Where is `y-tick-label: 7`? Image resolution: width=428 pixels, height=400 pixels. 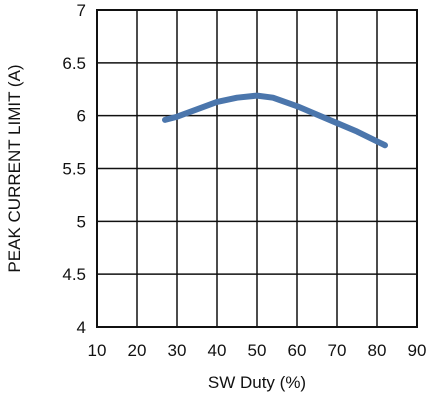 y-tick-label: 7 is located at coordinates (81, 10).